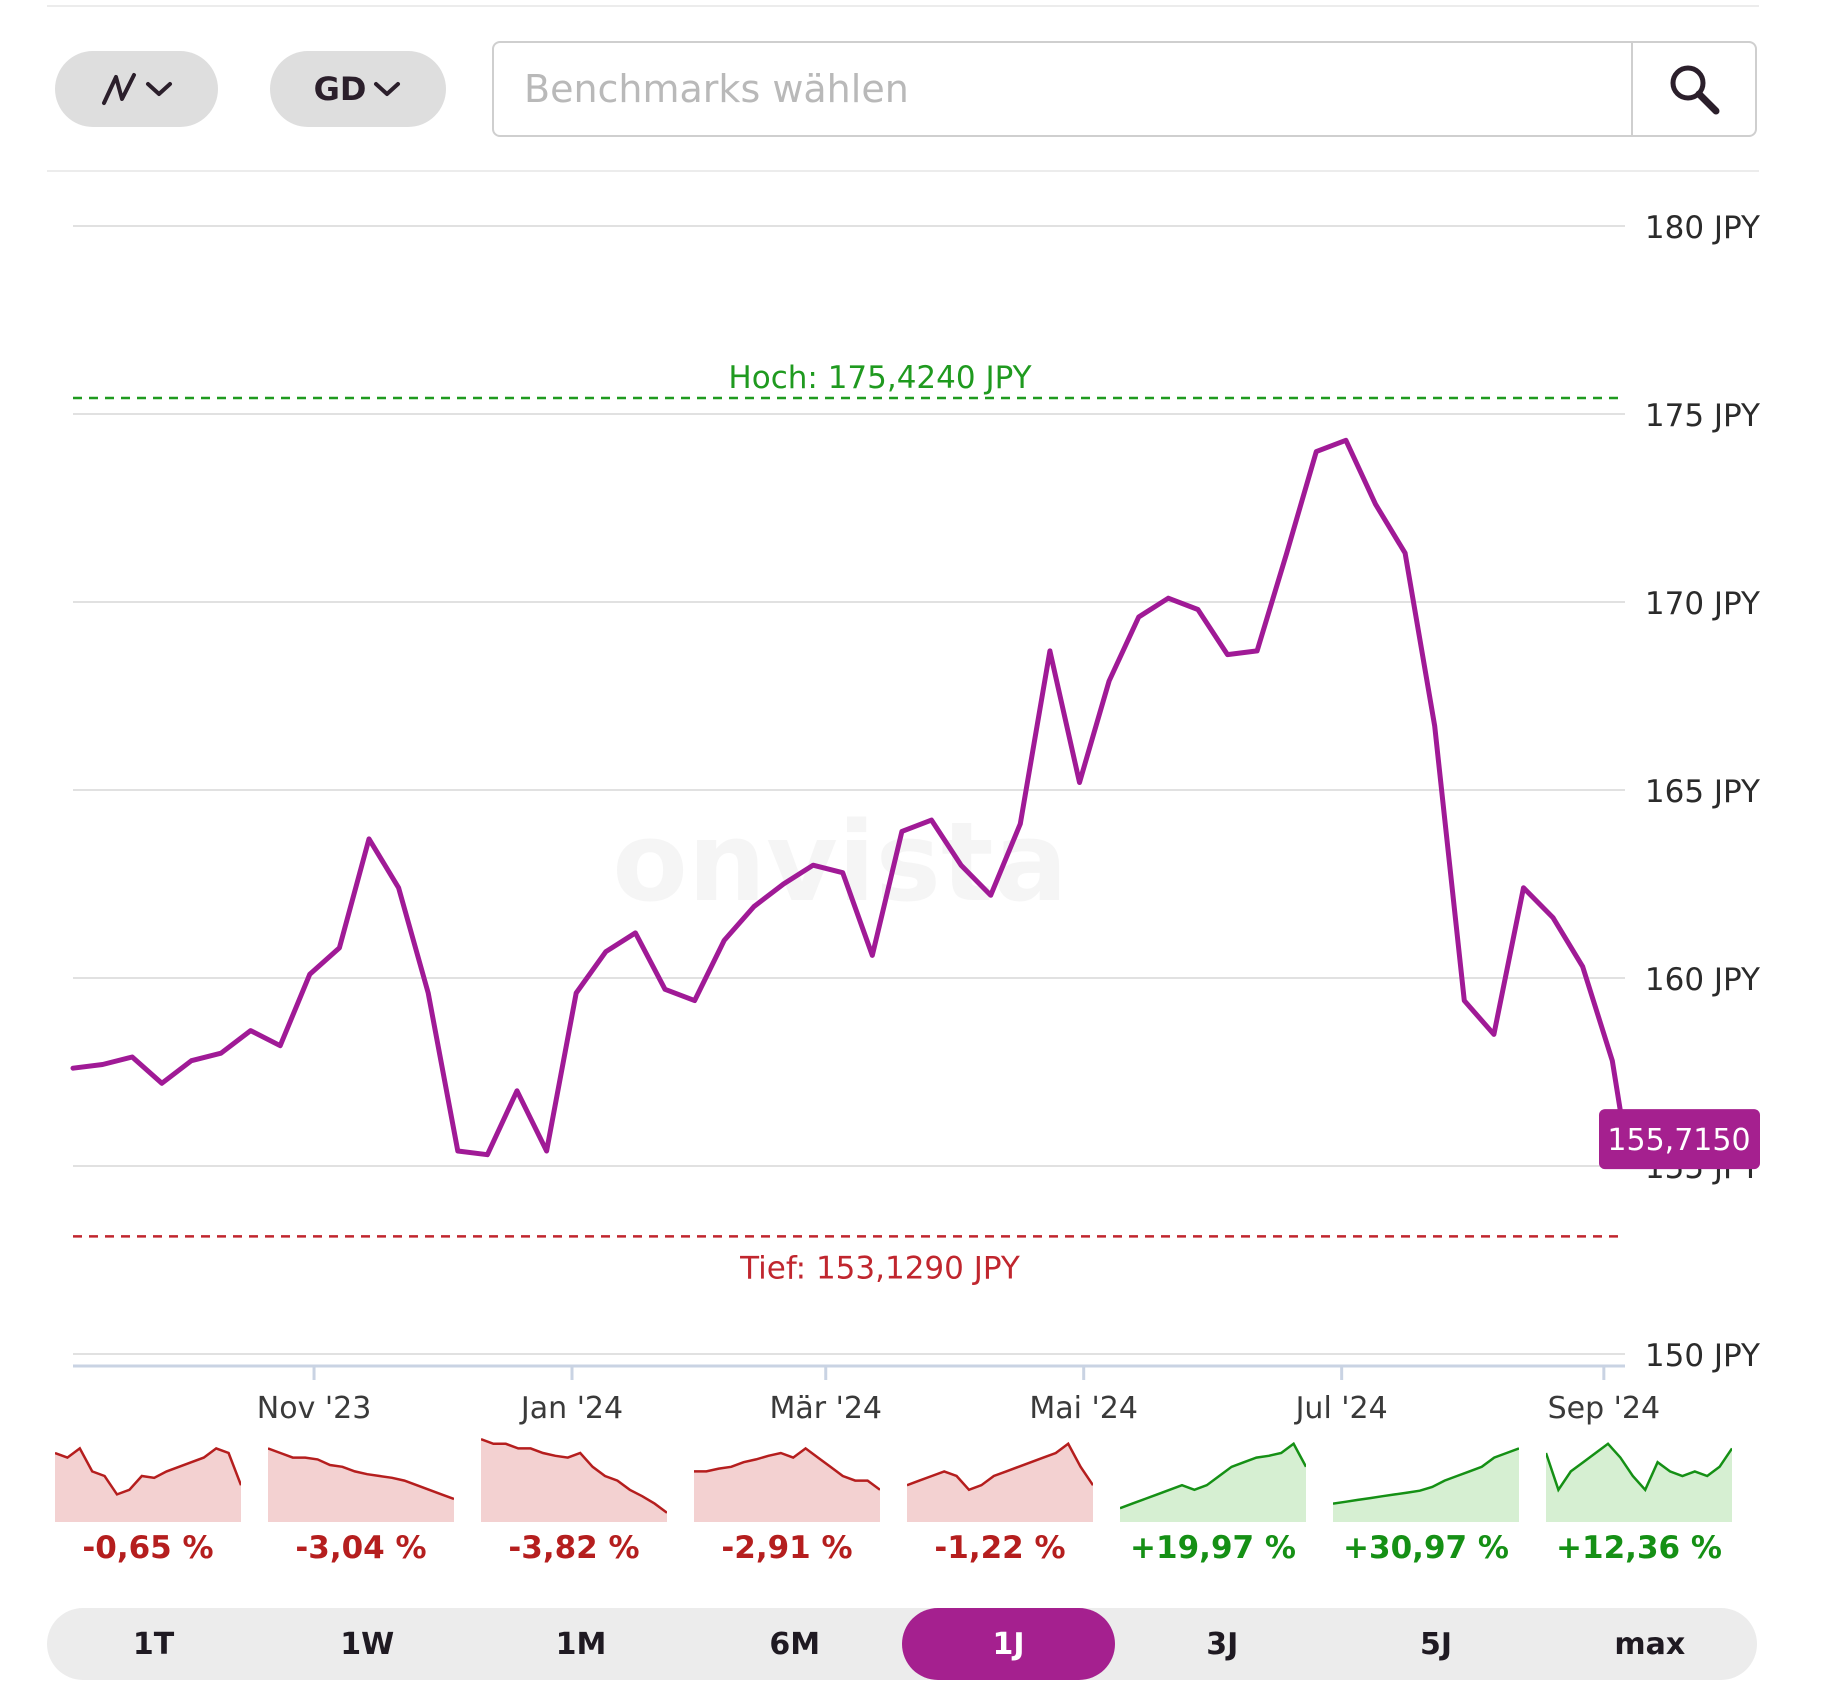 The height and width of the screenshot is (1704, 1821). I want to click on performance-item: +19,97 %, so click(1213, 1505).